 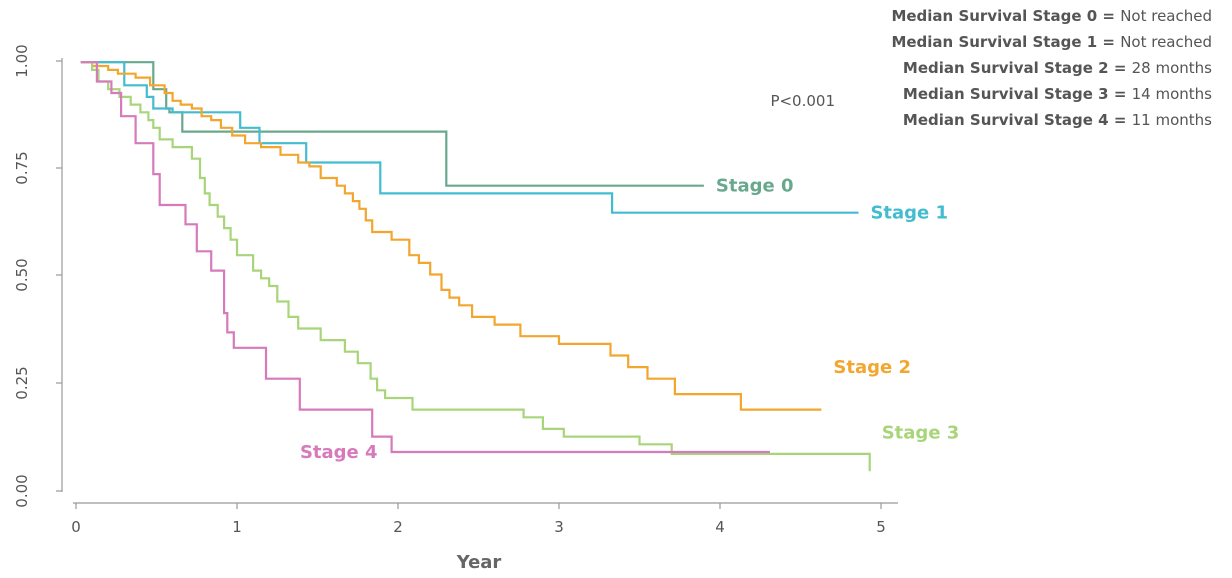 I want to click on median-survival-row: Median Survival Stage 3 = 14 months, so click(x=1057, y=94).